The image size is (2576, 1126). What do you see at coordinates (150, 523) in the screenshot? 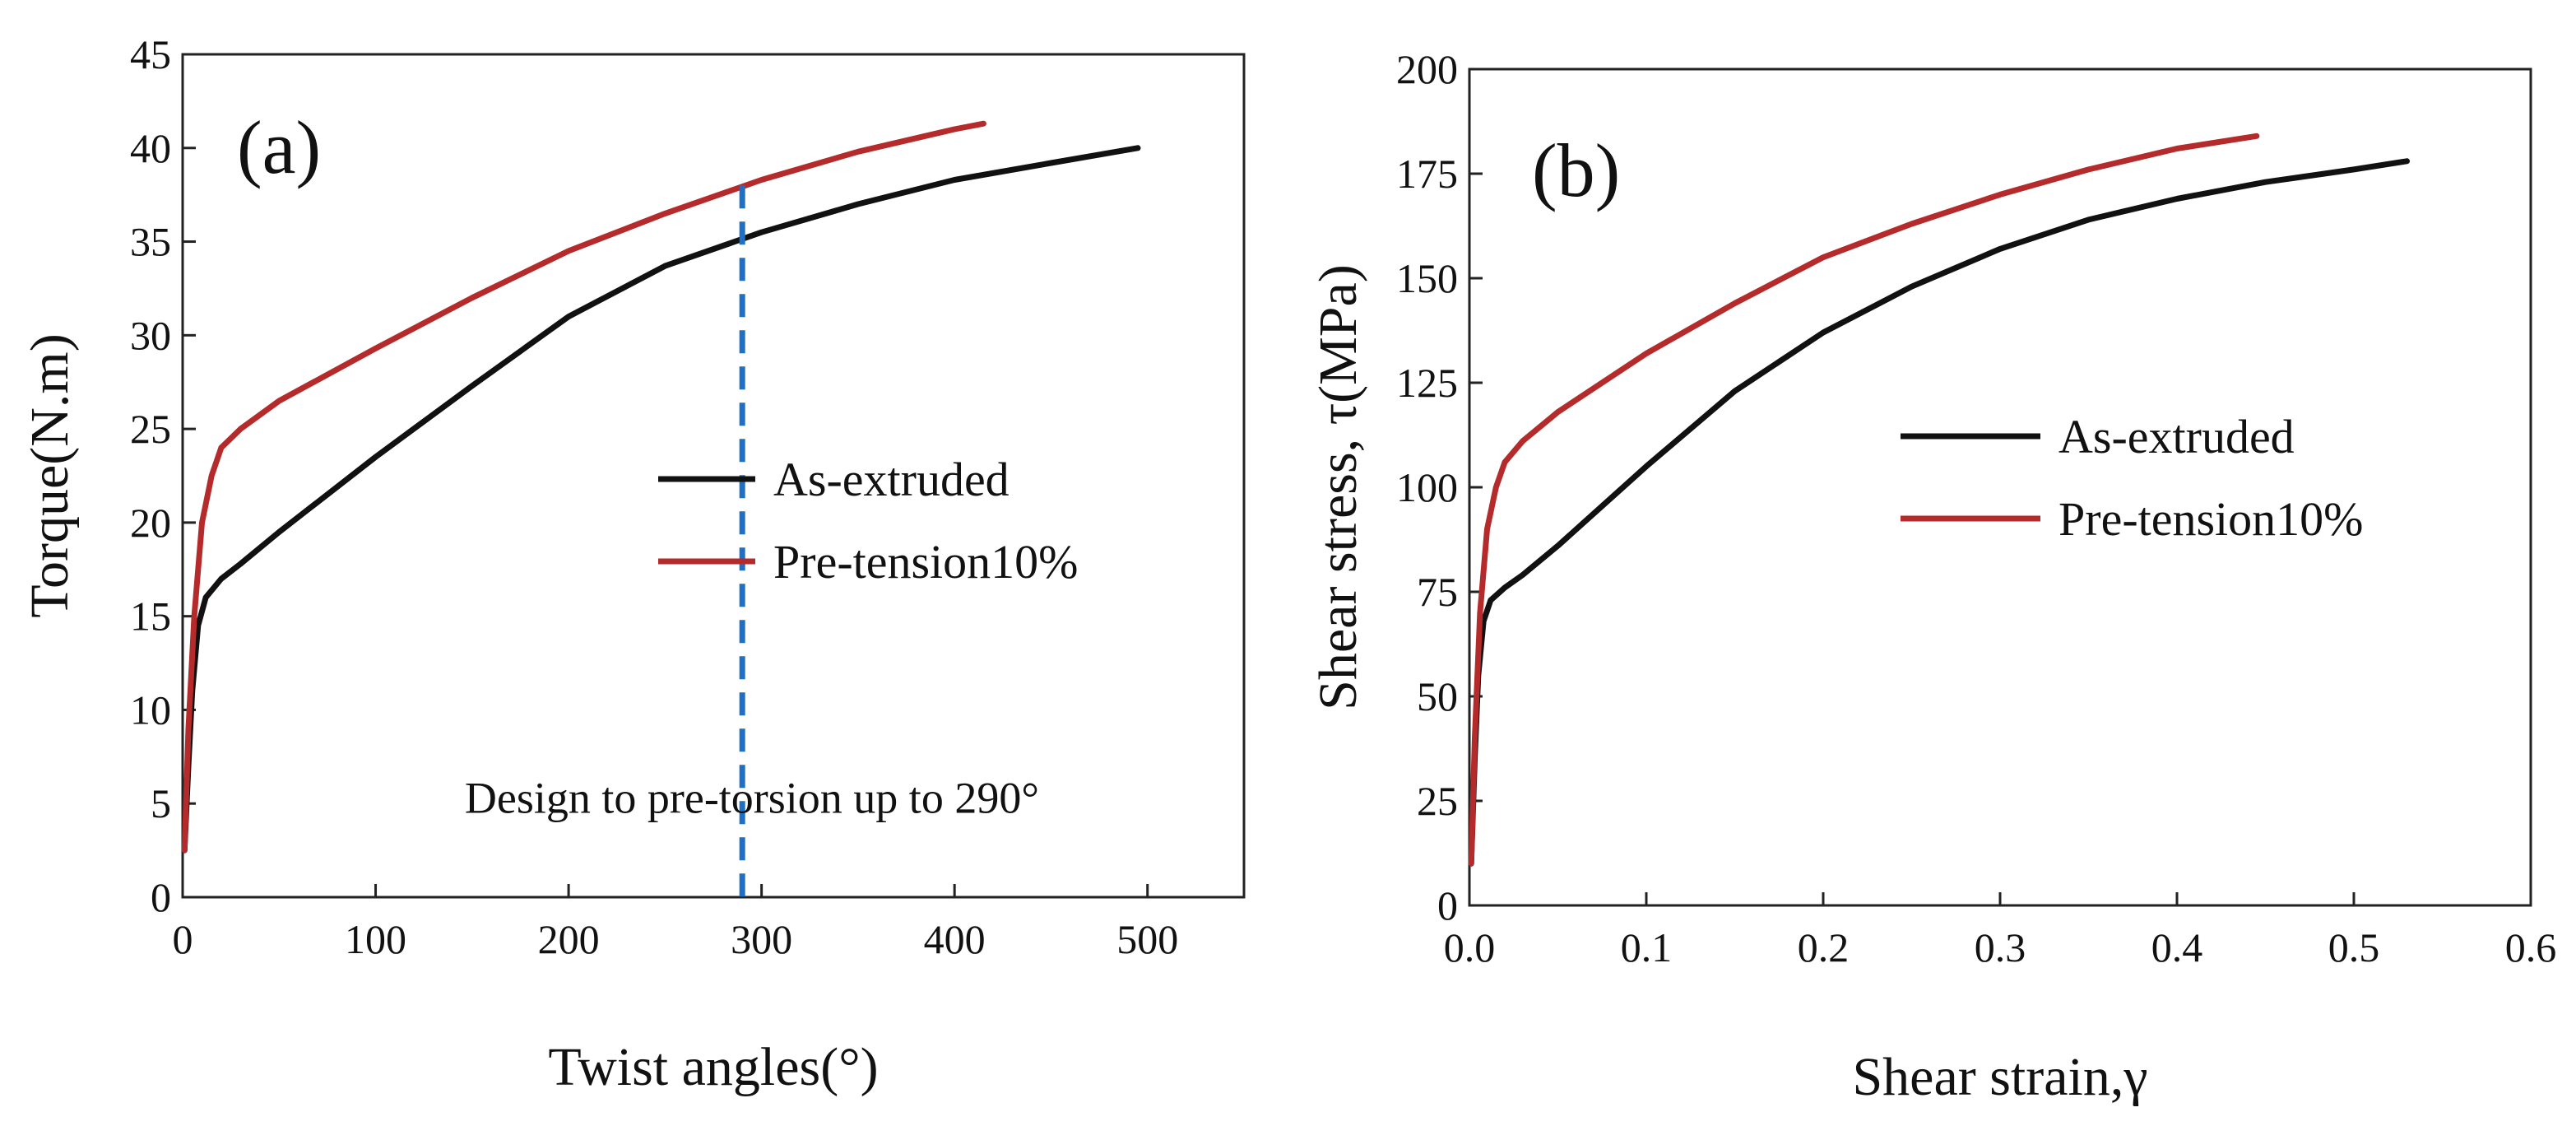
I see `y-tick-label: 20` at bounding box center [150, 523].